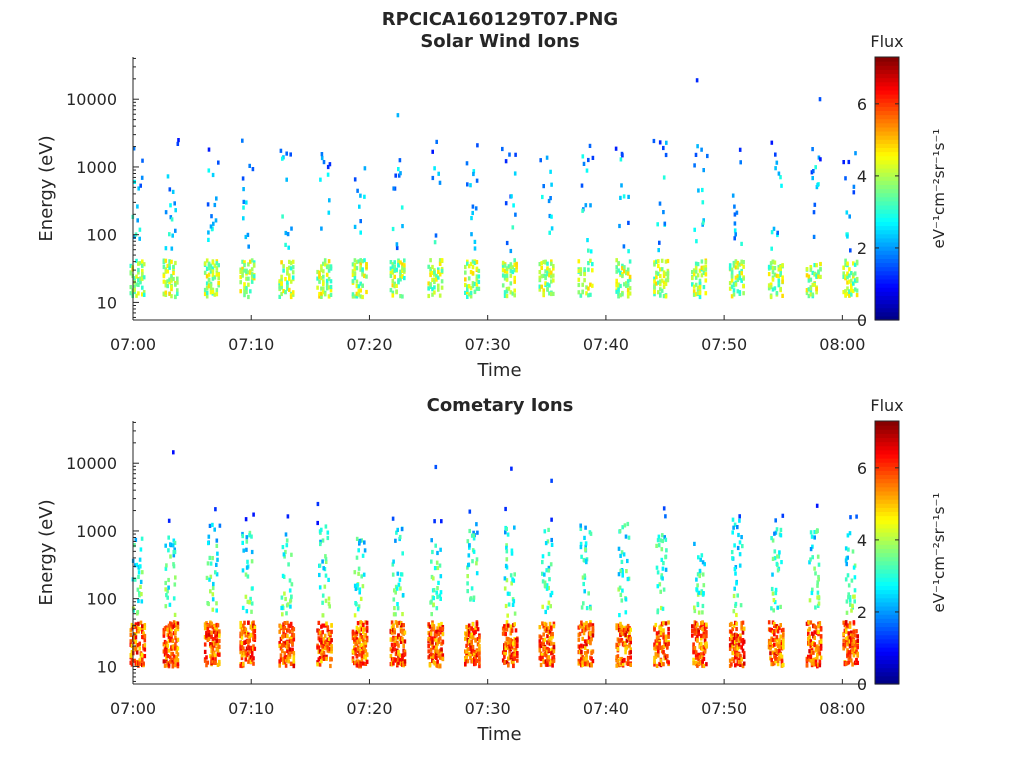 Image resolution: width=1024 pixels, height=768 pixels. Describe the element at coordinates (251, 344) in the screenshot. I see `x-tick-label: 07:10` at that location.